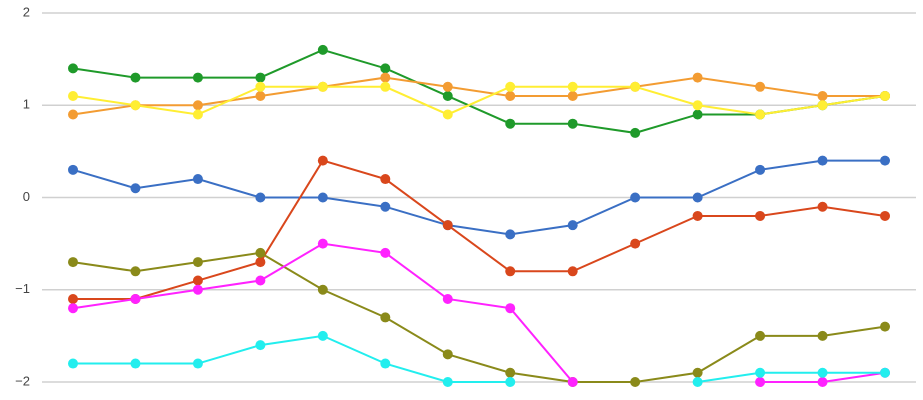 This screenshot has height=400, width=923. I want to click on y-tick-label: 1, so click(26, 104).